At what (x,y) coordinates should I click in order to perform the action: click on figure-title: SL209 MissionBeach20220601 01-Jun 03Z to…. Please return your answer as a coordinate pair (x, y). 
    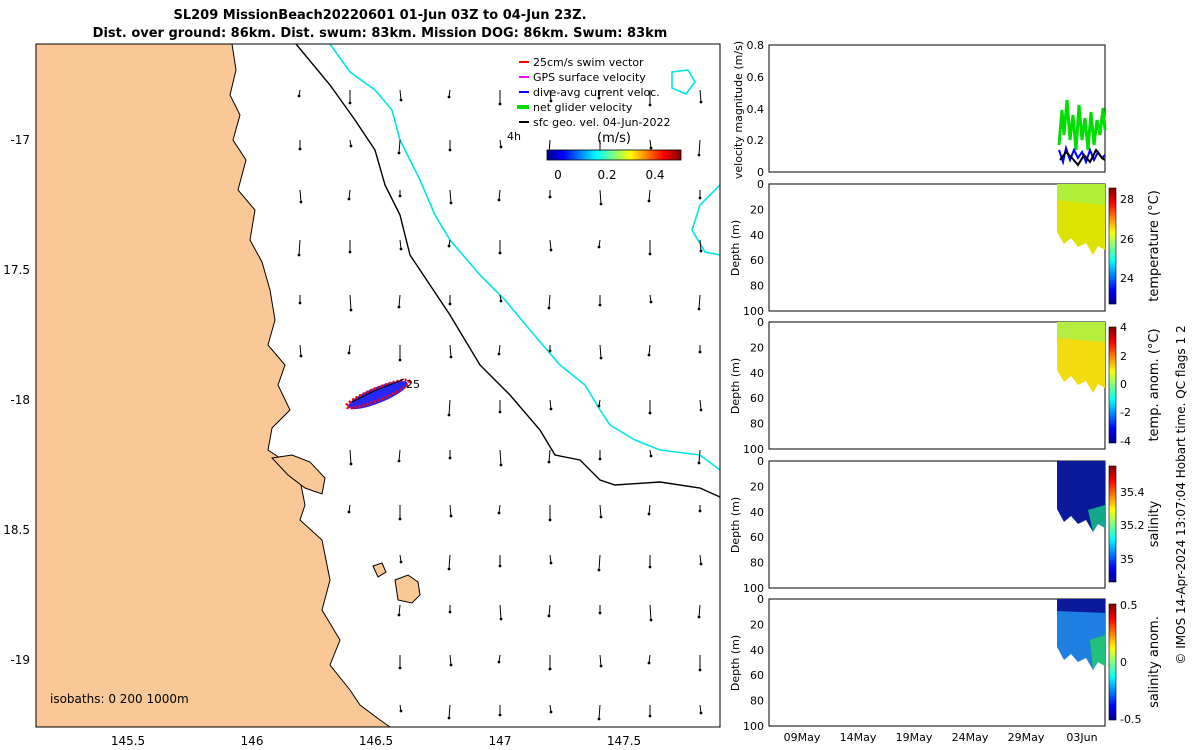
    Looking at the image, I should click on (380, 15).